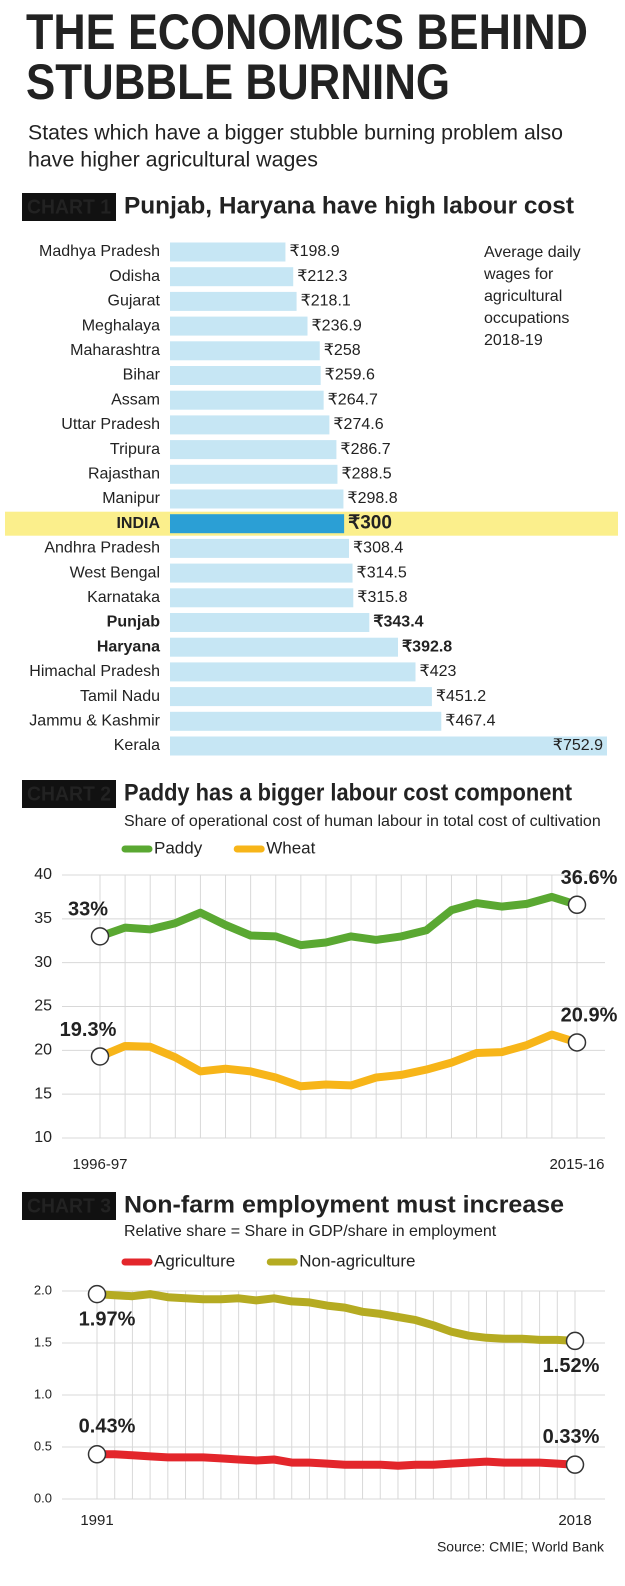  I want to click on value-label: ₹286.7, so click(365, 449).